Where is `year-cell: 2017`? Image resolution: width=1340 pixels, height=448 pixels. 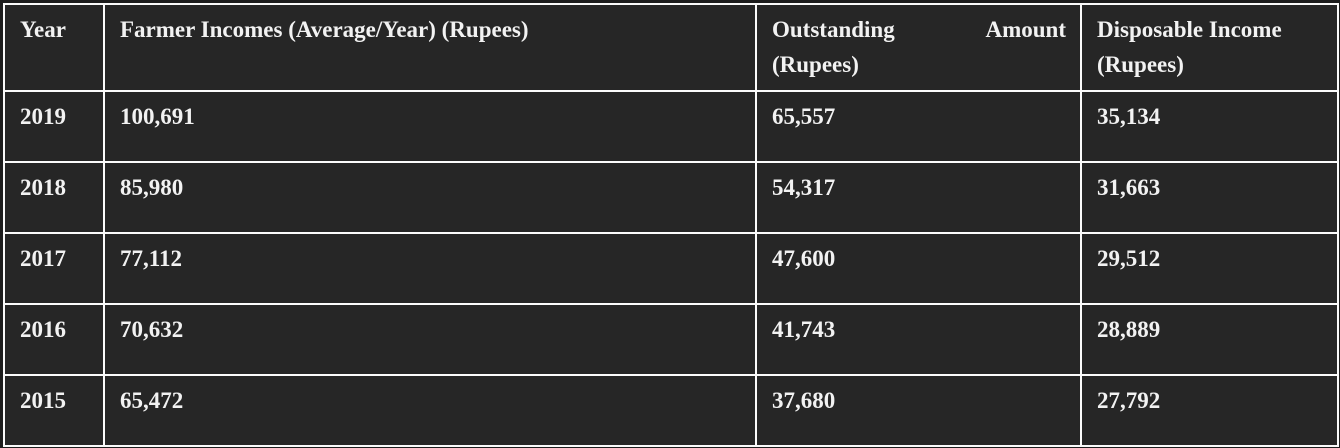 year-cell: 2017 is located at coordinates (54, 268).